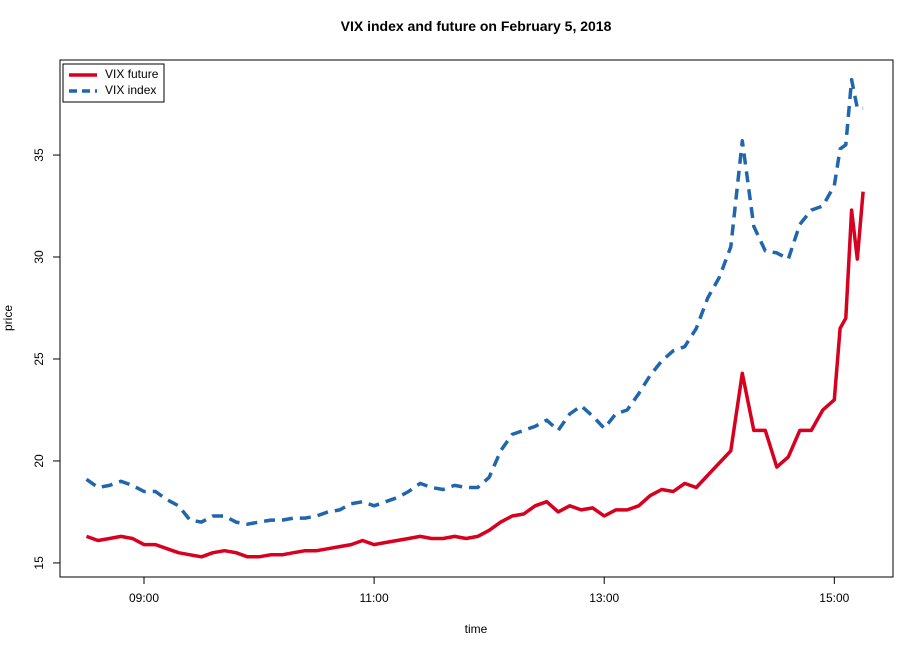 The height and width of the screenshot is (656, 924). What do you see at coordinates (132, 74) in the screenshot?
I see `legend-label: VIX future` at bounding box center [132, 74].